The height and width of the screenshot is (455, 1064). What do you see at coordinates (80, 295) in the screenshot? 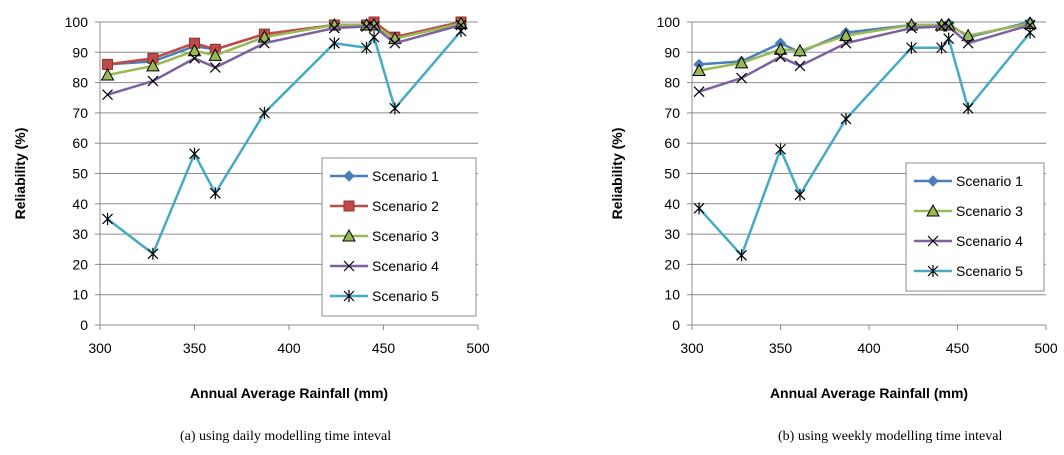
I see `y-tick-label: 10` at bounding box center [80, 295].